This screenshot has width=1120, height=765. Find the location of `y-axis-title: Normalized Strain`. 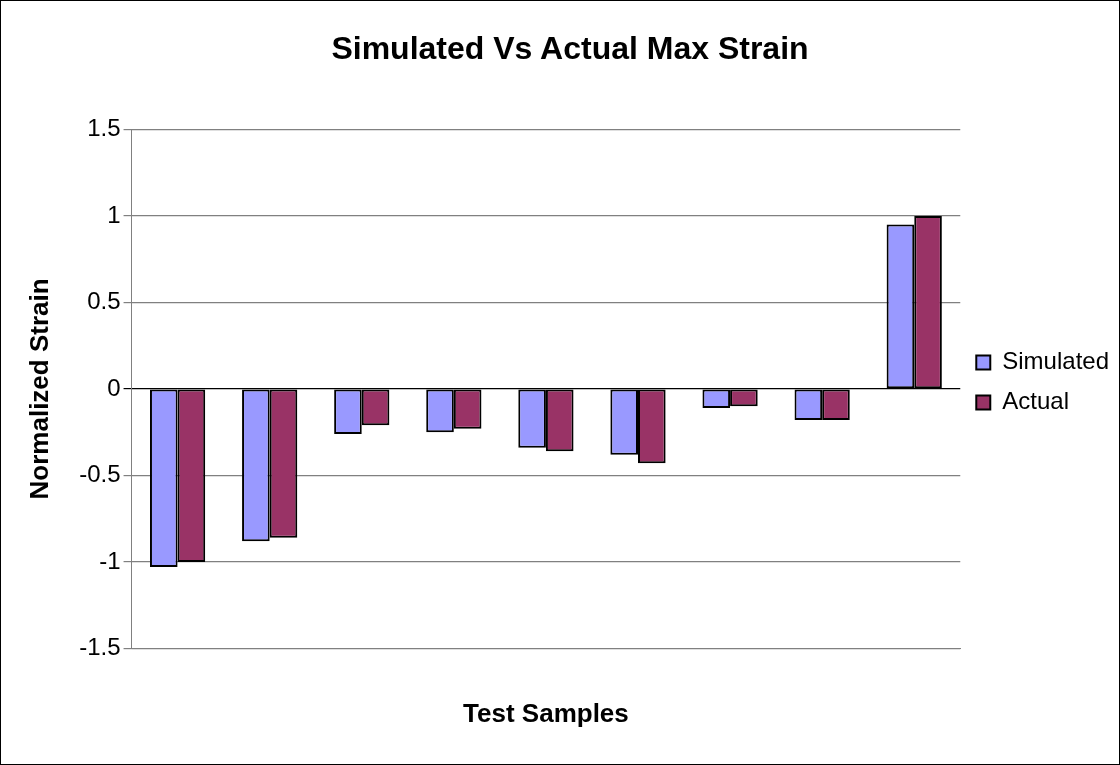

y-axis-title: Normalized Strain is located at coordinates (38, 389).